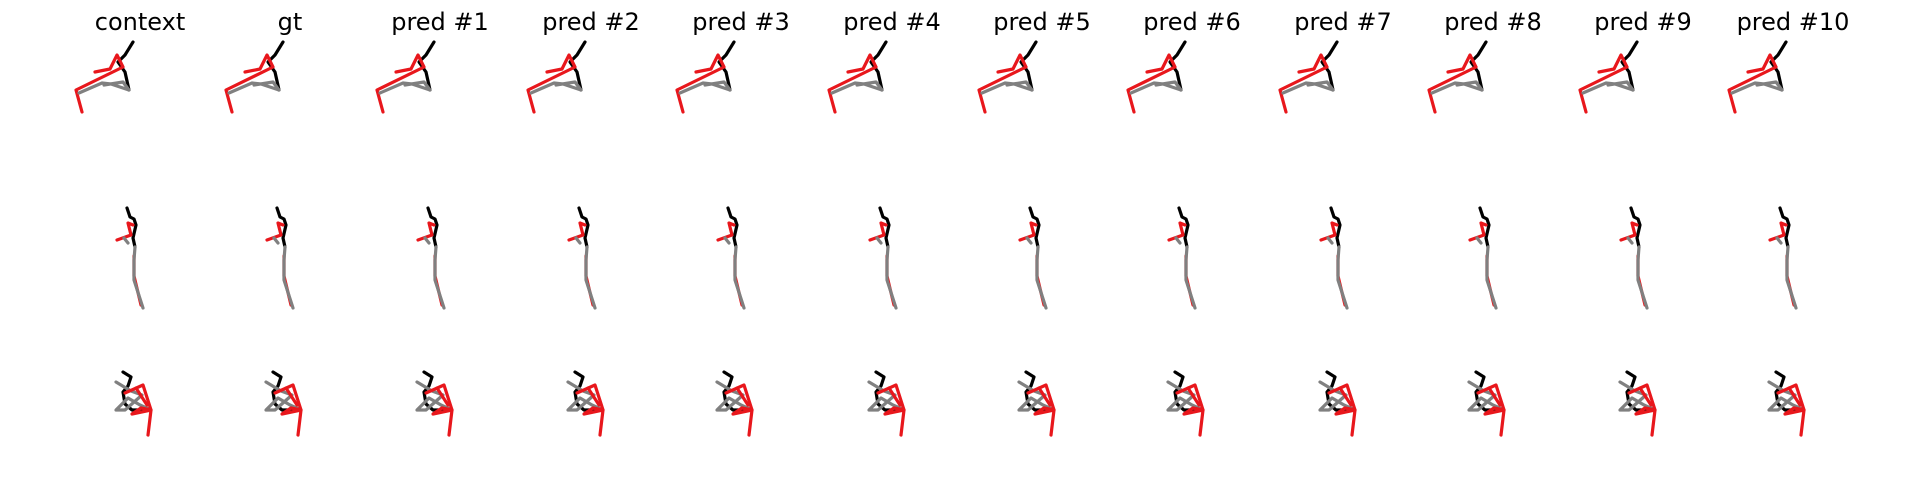 Image resolution: width=1920 pixels, height=480 pixels. I want to click on pose-view-2-pred-10-skeleton, so click(1783, 258).